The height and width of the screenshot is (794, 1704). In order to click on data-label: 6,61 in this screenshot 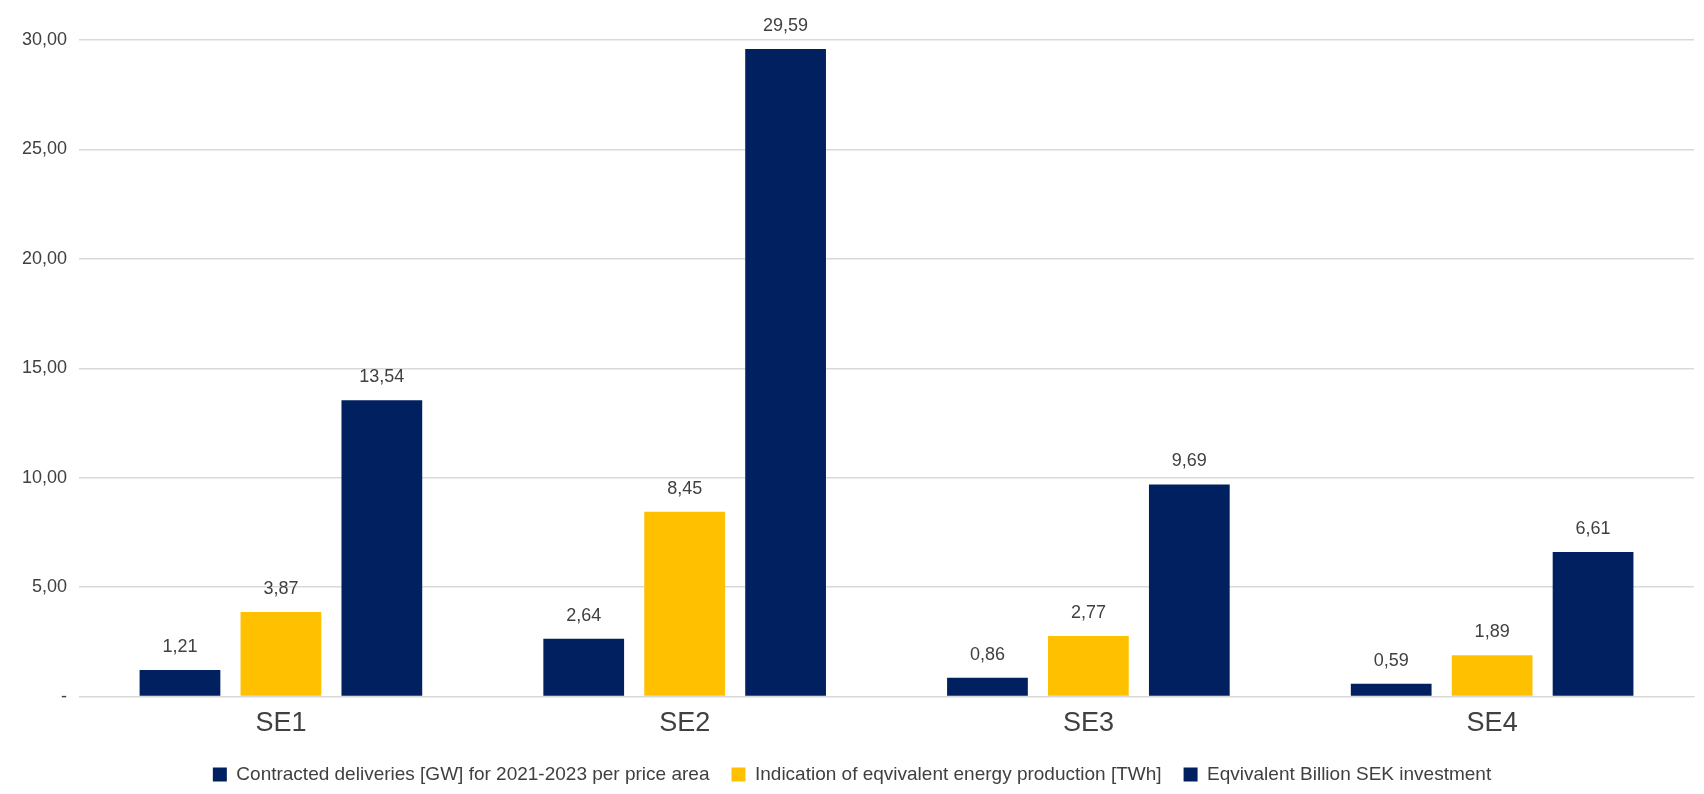, I will do `click(1593, 527)`.